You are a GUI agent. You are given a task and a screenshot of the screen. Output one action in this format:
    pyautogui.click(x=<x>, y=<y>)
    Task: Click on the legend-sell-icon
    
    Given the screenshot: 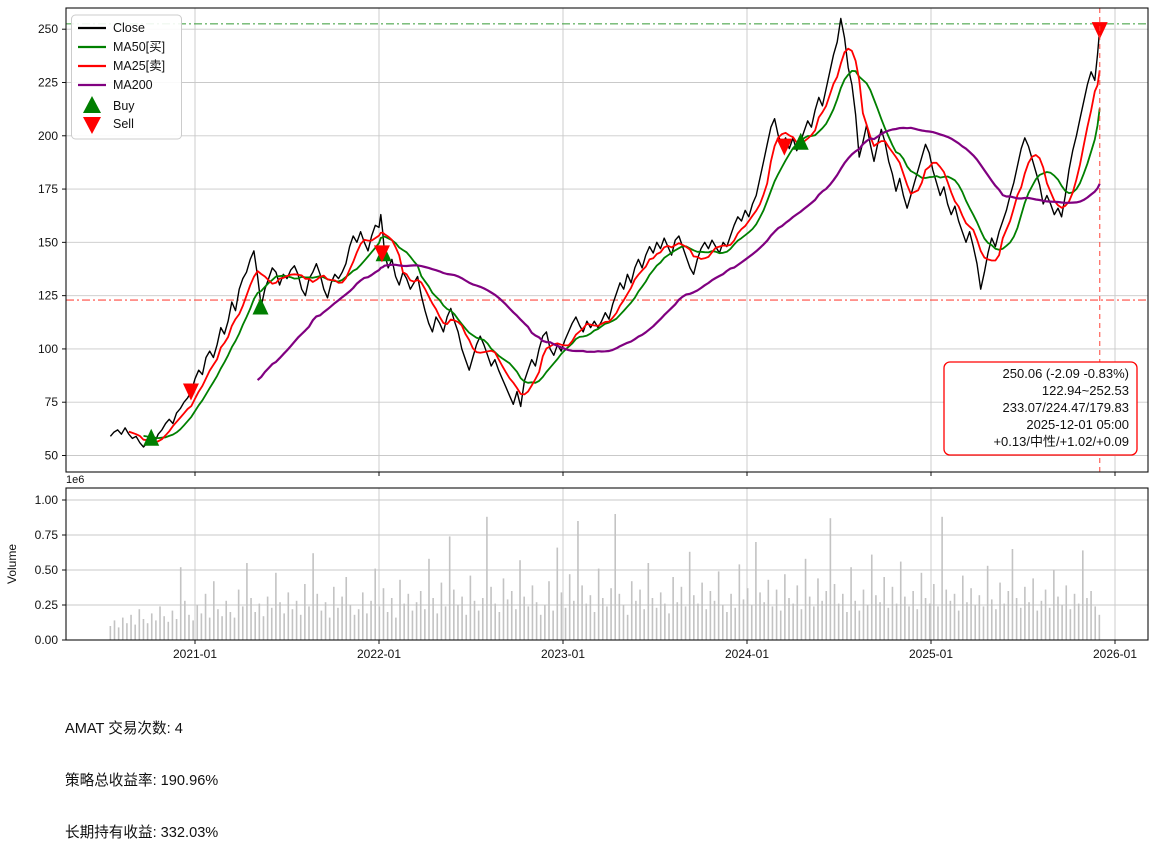 What is the action you would take?
    pyautogui.click(x=92, y=125)
    